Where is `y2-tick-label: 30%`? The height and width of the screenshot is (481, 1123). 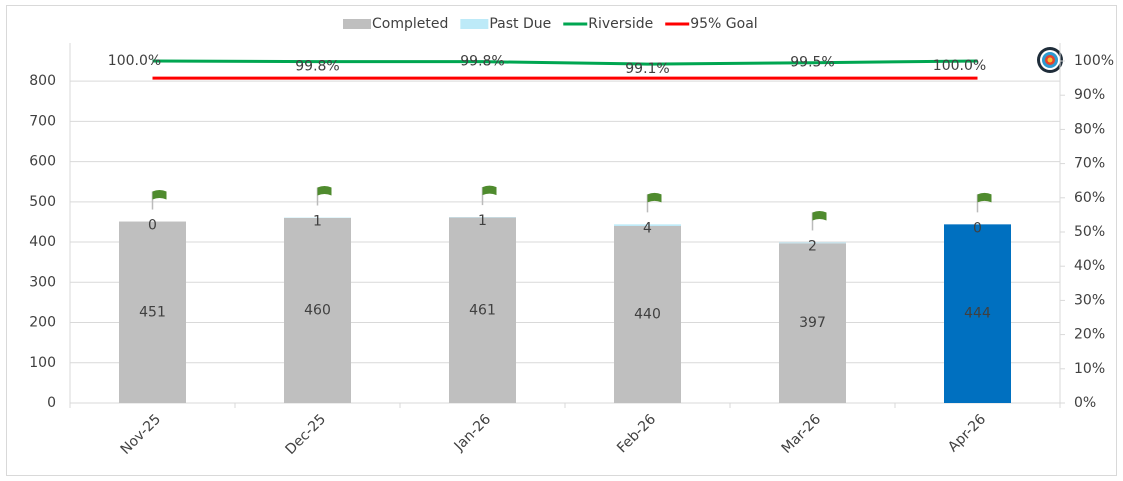
y2-tick-label: 30% is located at coordinates (1089, 300).